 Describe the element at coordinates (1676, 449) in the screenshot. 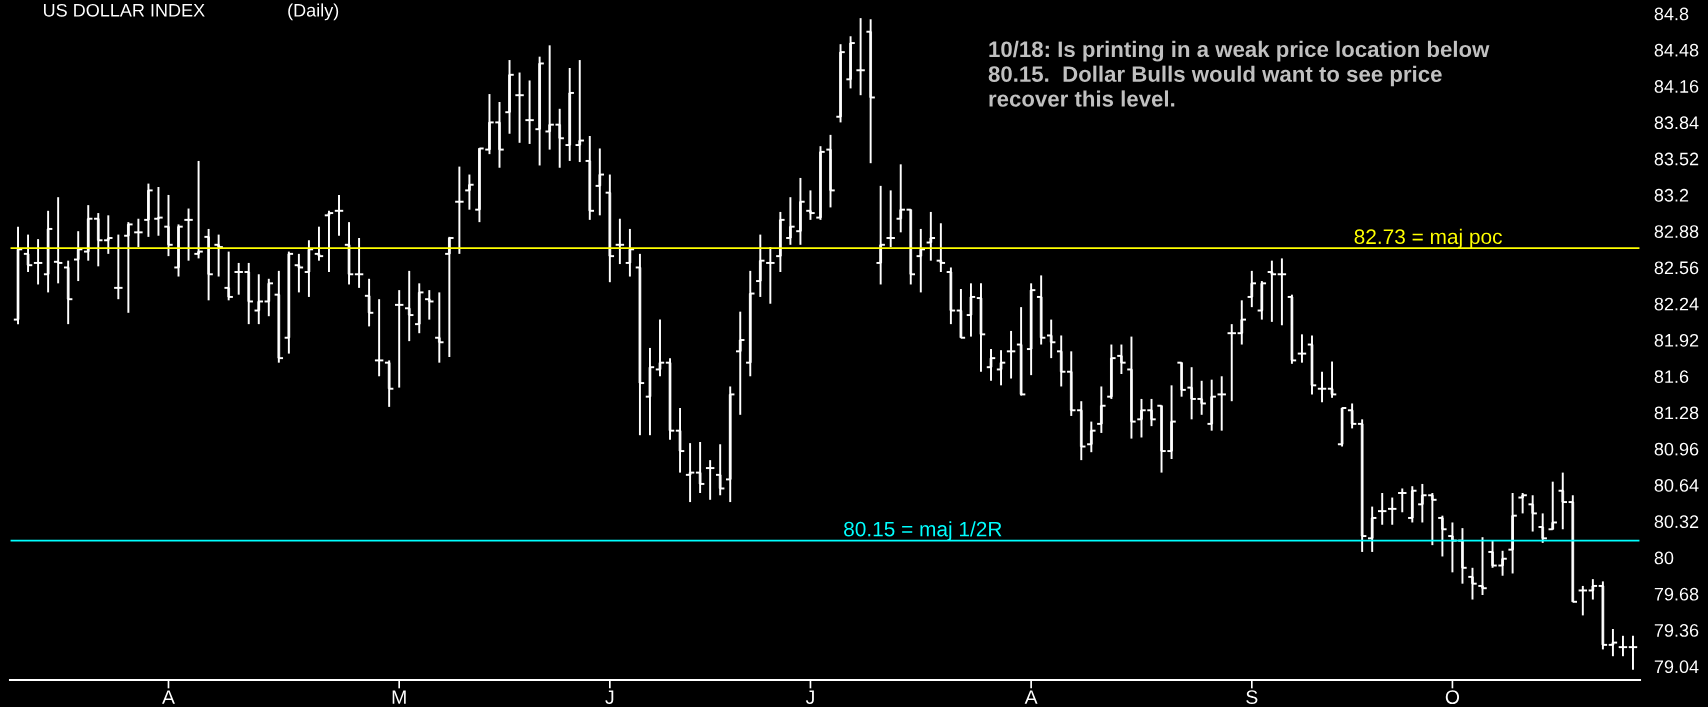

I see `y-tick-label: 80.96` at that location.